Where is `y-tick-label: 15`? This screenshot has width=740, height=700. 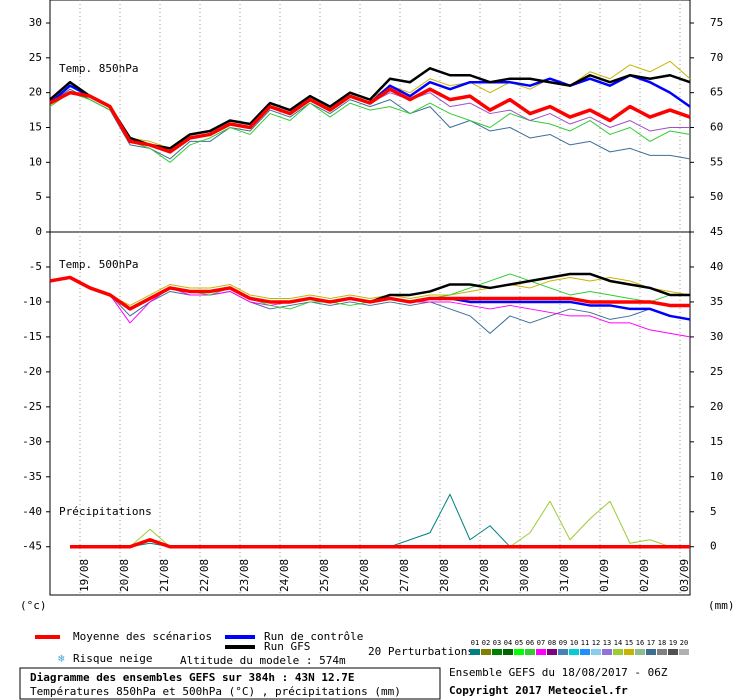
y-tick-label: 15 is located at coordinates (35, 126).